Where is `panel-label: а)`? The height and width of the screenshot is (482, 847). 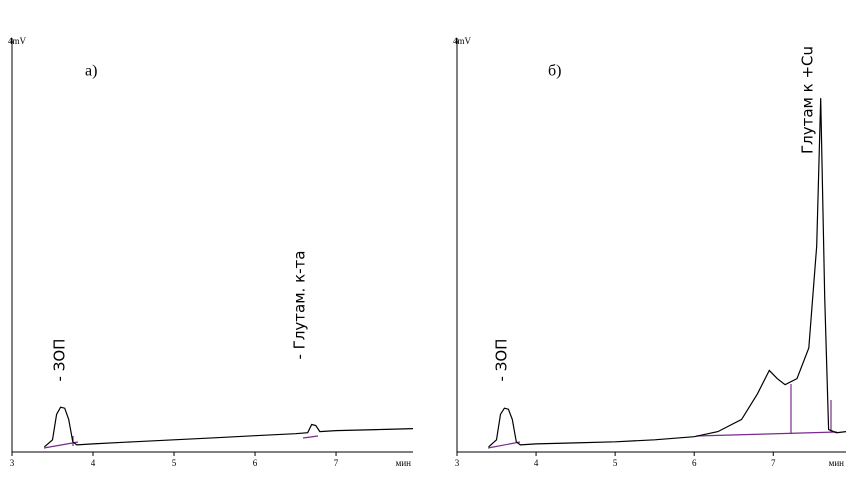
panel-label: а) is located at coordinates (91, 71).